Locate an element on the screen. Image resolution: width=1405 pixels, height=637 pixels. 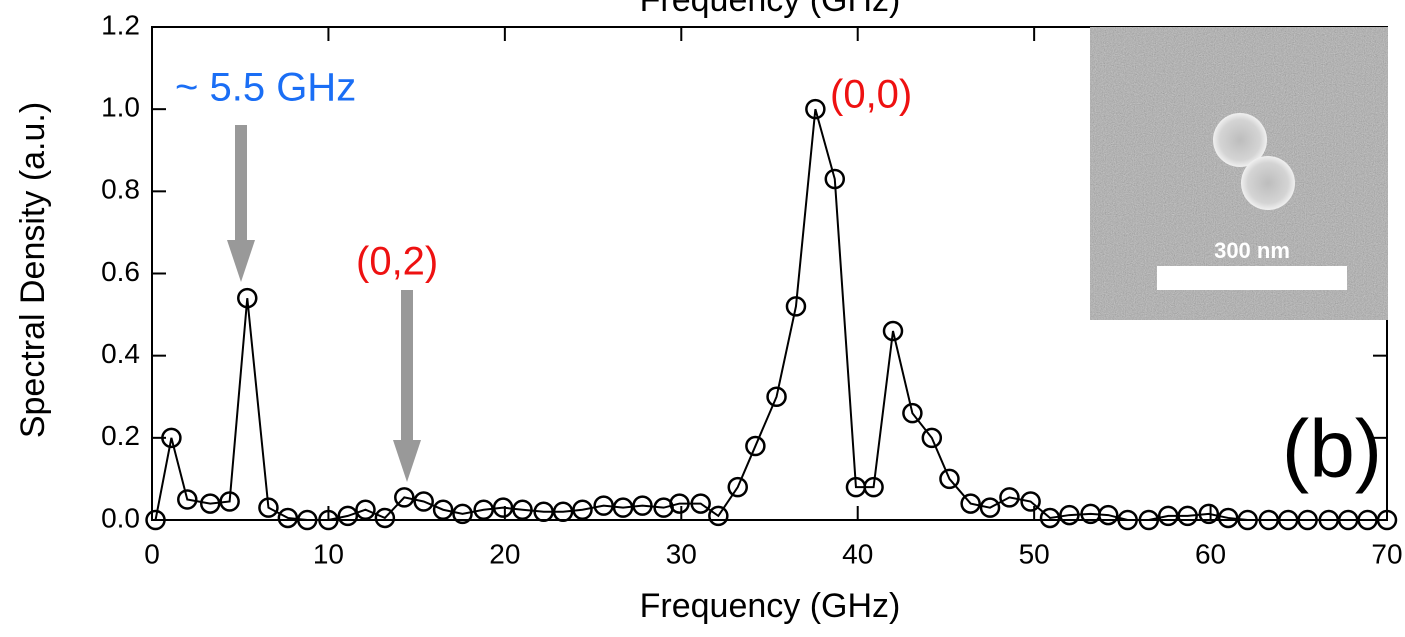
top-axis-label: Frequency (GHz) is located at coordinates (770, 9).